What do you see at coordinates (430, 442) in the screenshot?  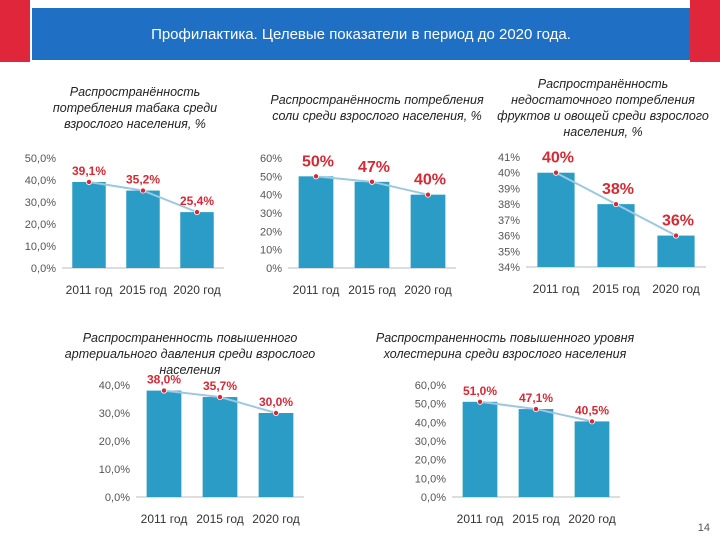 I see `ytick-label-chol: 30,0%` at bounding box center [430, 442].